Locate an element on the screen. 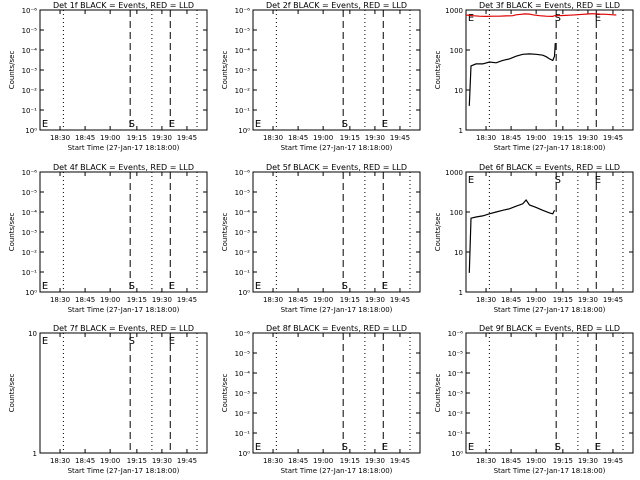 The width and height of the screenshot is (640, 480). events-series-line is located at coordinates (512, 74).